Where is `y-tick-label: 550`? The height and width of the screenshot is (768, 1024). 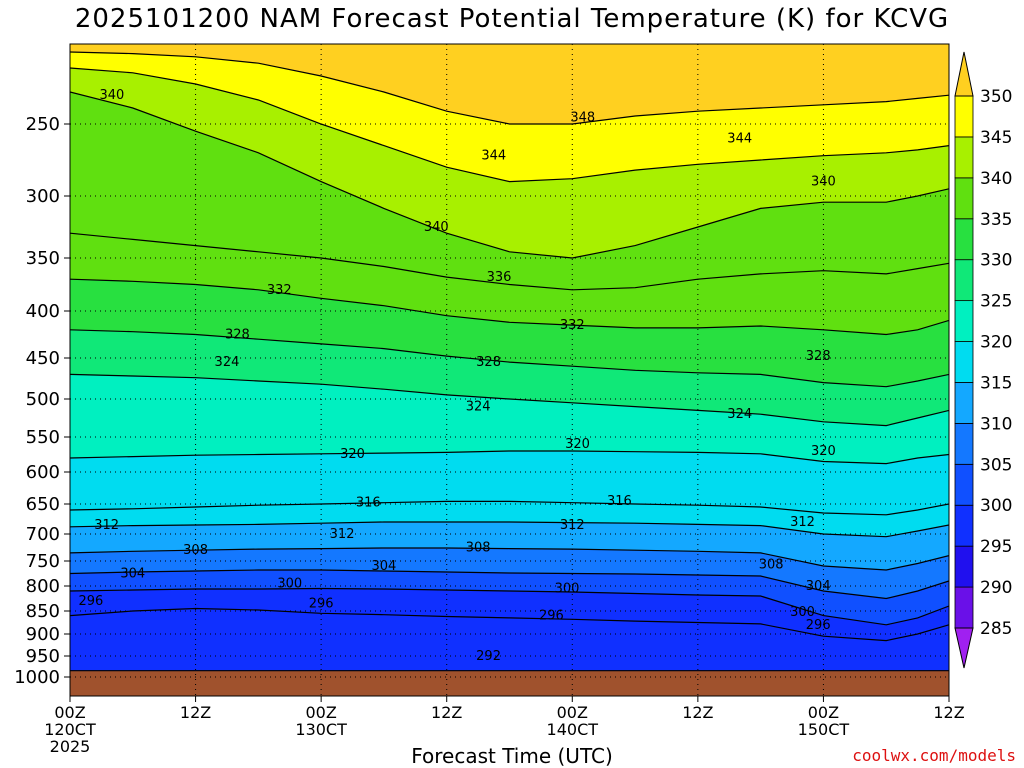
y-tick-label: 550 is located at coordinates (43, 437).